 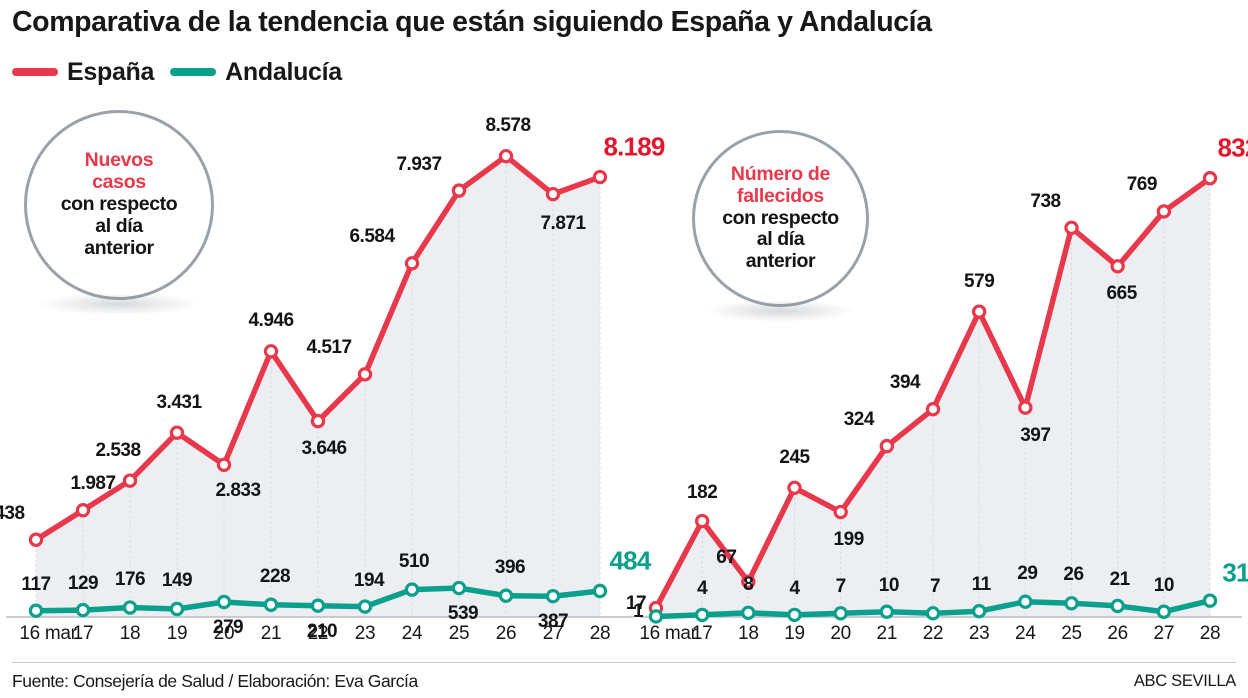 What do you see at coordinates (271, 321) in the screenshot?
I see `data-label: 4.946` at bounding box center [271, 321].